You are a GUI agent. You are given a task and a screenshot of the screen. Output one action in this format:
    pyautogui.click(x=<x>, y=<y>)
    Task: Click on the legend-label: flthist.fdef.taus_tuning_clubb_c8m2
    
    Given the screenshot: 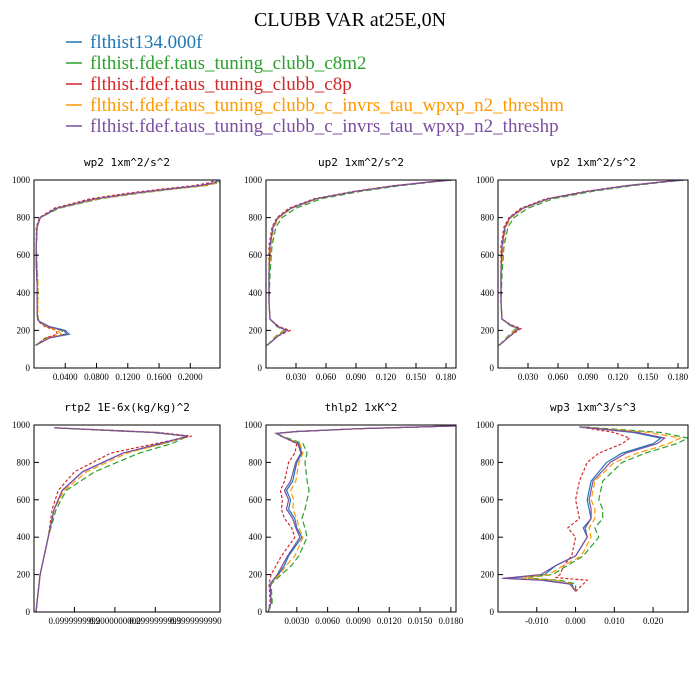 What is the action you would take?
    pyautogui.click(x=228, y=63)
    